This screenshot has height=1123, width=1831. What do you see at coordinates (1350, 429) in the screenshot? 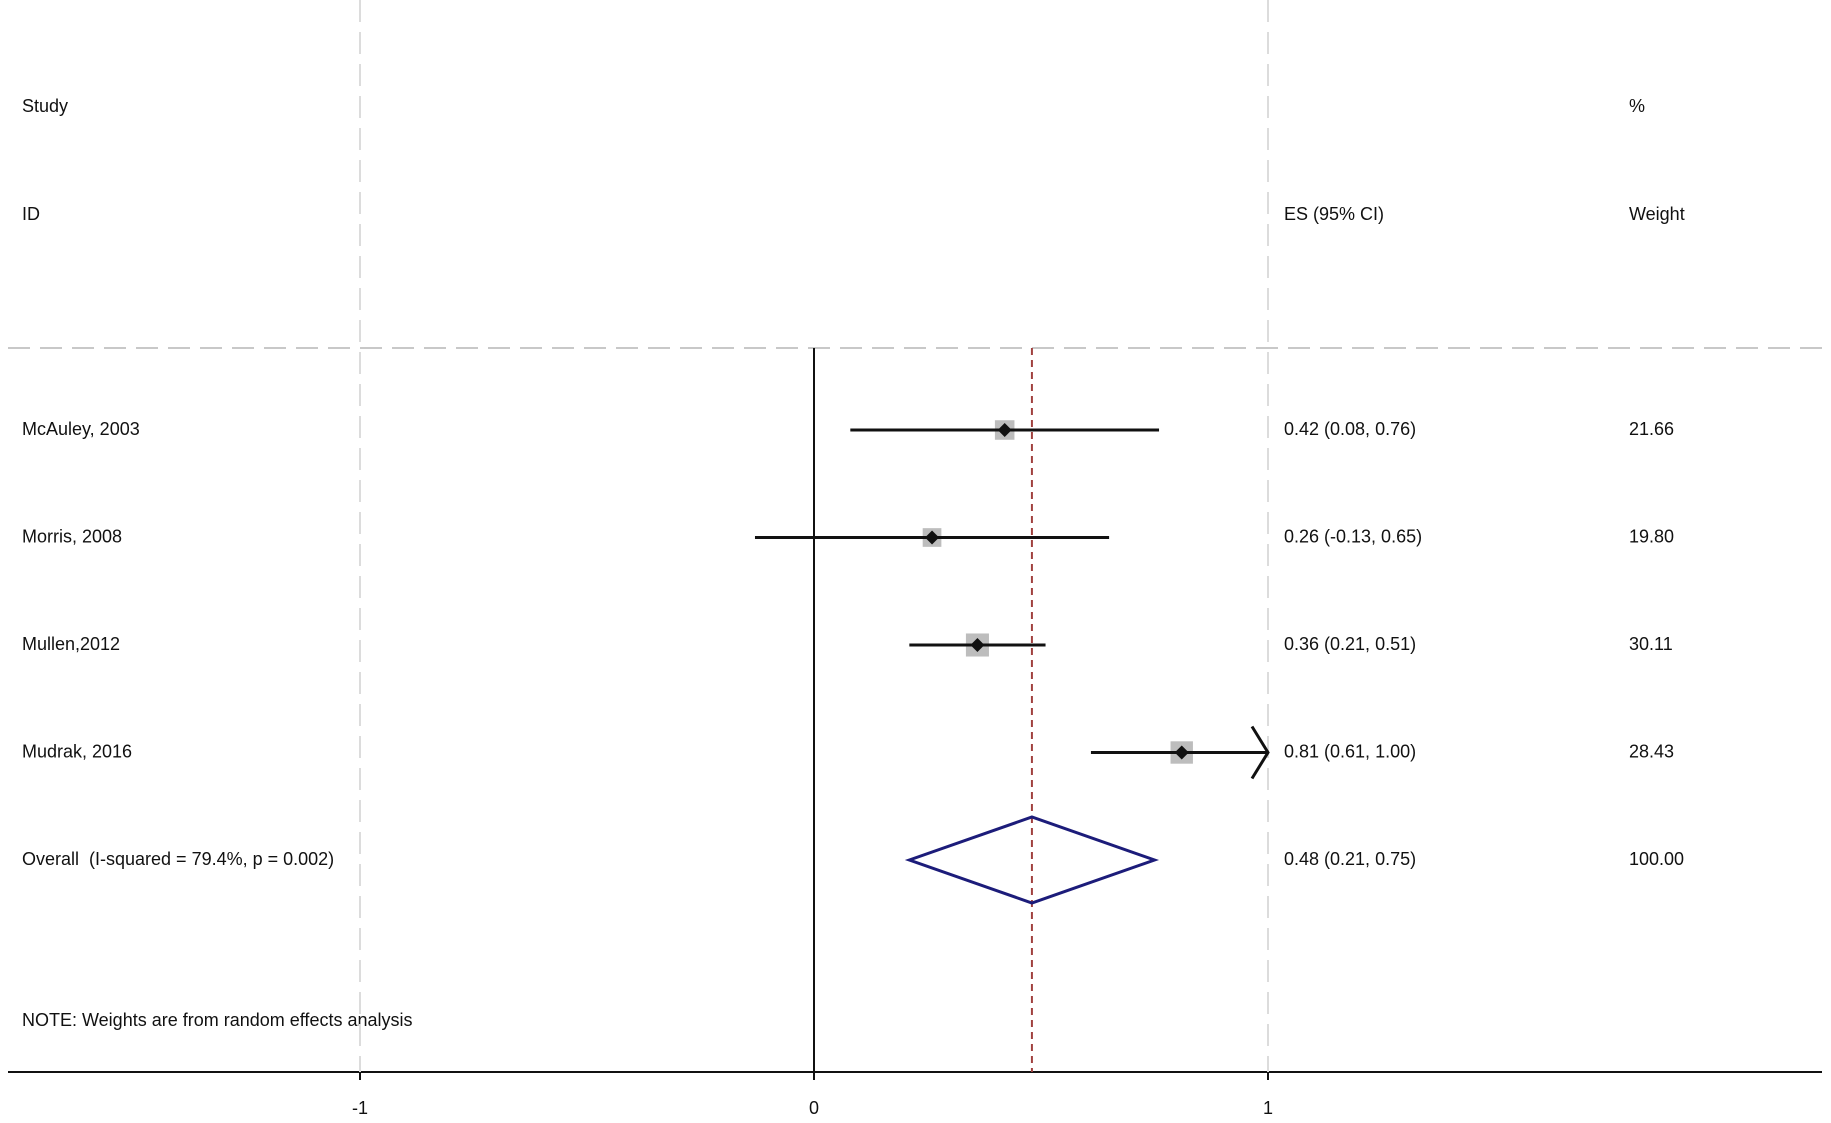
I see `es-ci-label: 0.42 (0.08, 0.76)` at bounding box center [1350, 429].